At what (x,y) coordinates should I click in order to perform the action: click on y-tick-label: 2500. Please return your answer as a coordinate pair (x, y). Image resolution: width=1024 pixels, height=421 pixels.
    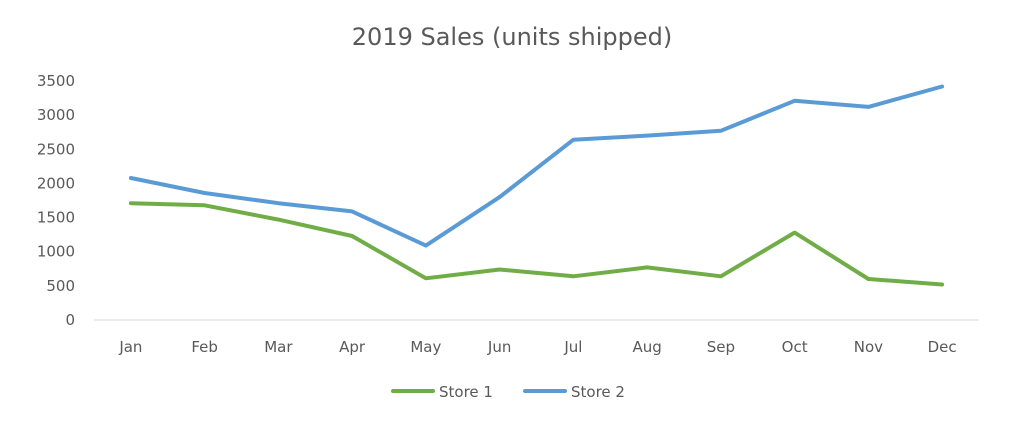
    Looking at the image, I should click on (56, 149).